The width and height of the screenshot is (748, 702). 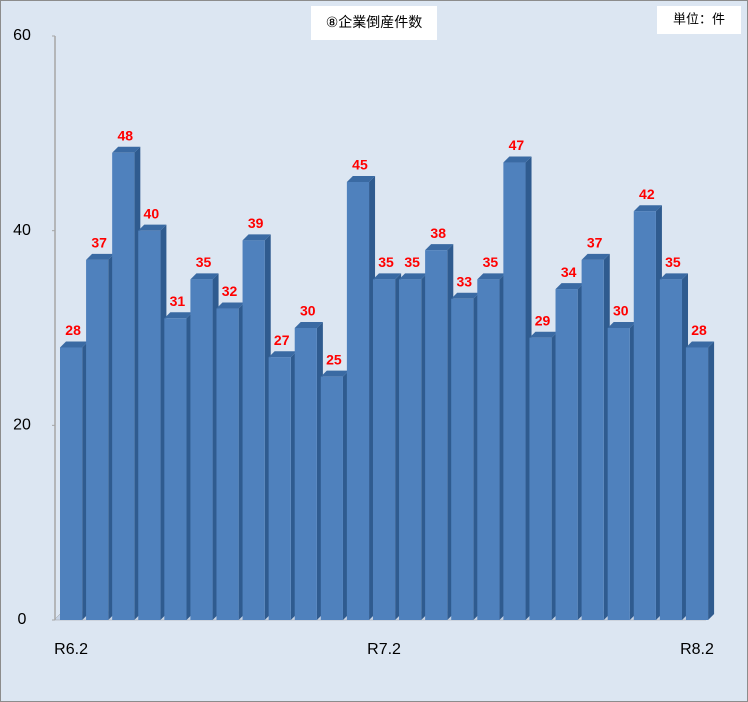 I want to click on value-label: 48, so click(x=125, y=136).